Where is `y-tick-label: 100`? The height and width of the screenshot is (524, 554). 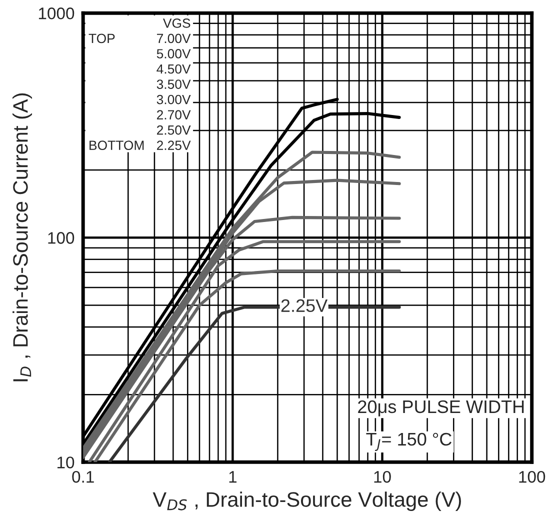 y-tick-label: 100 is located at coordinates (61, 238).